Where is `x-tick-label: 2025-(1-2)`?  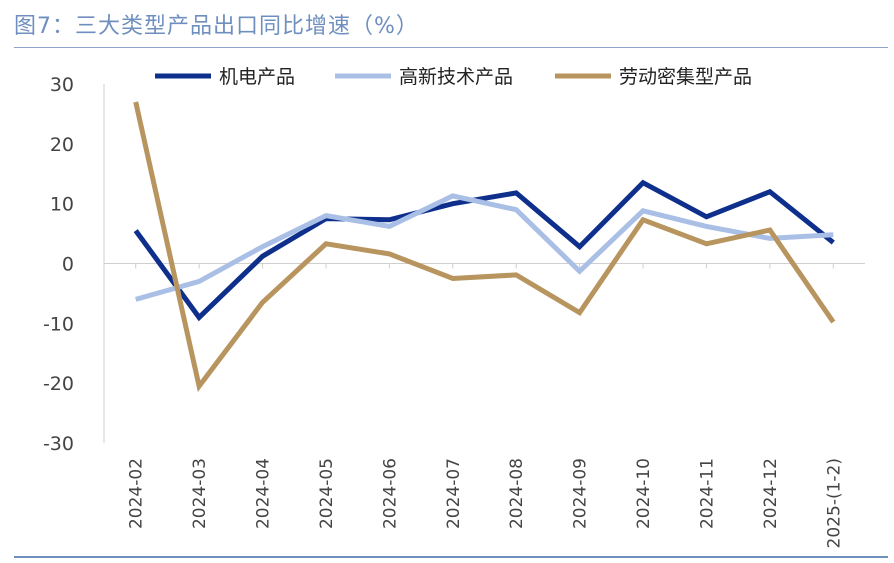 x-tick-label: 2025-(1-2) is located at coordinates (834, 503).